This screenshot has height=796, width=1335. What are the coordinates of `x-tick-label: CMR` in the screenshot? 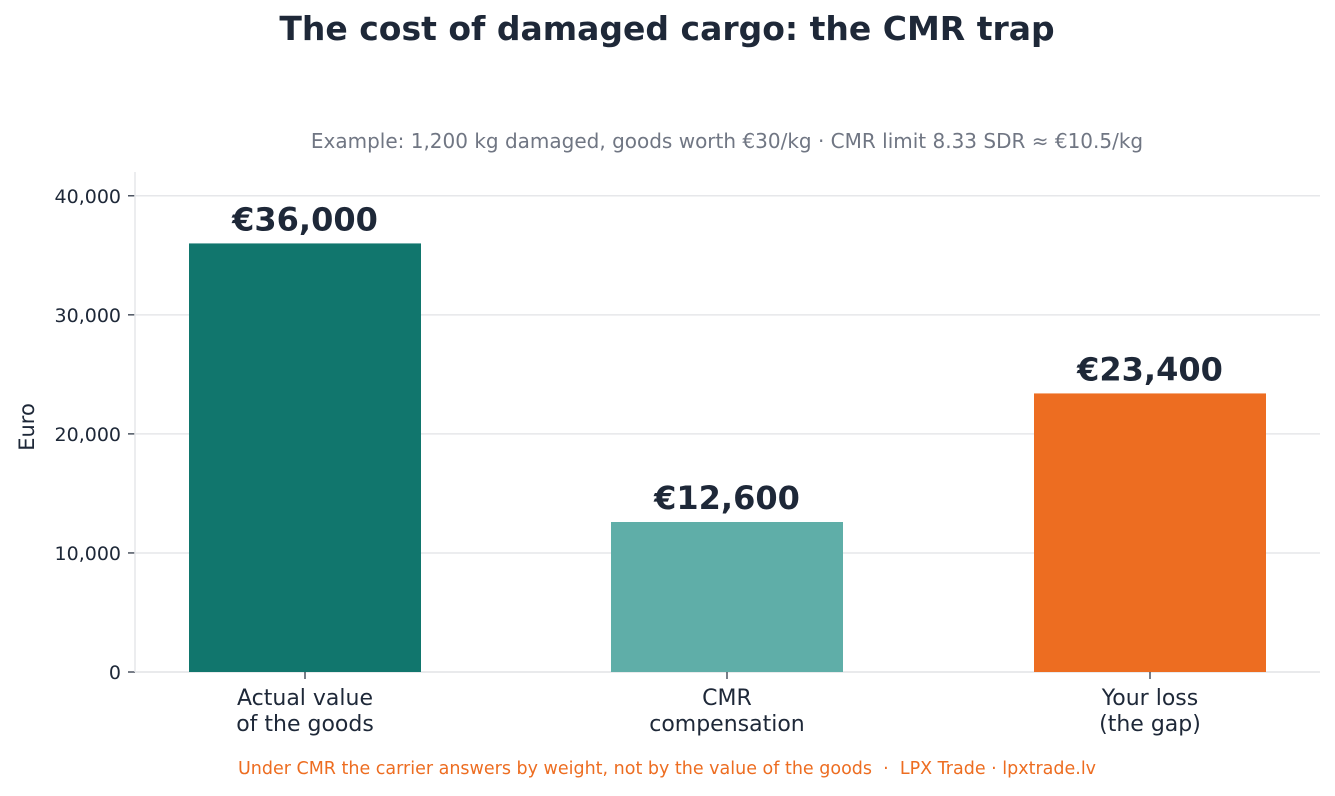 It's located at (727, 698).